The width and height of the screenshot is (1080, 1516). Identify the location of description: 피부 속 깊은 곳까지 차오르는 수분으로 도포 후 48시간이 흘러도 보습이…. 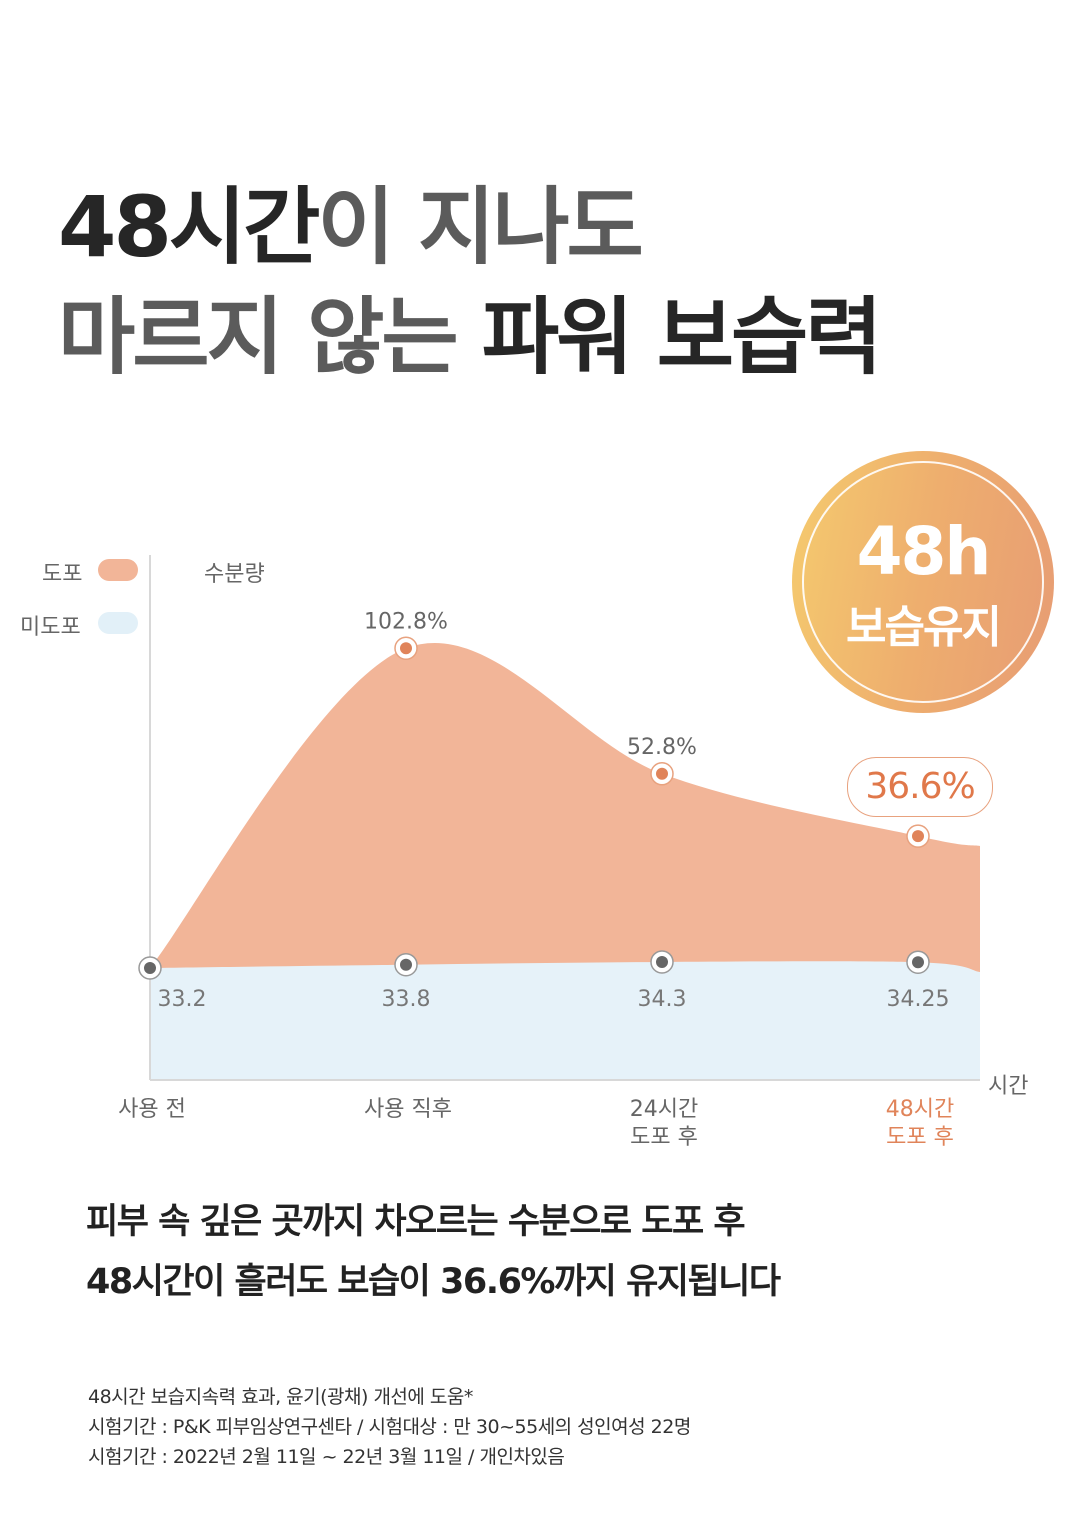
(433, 1252).